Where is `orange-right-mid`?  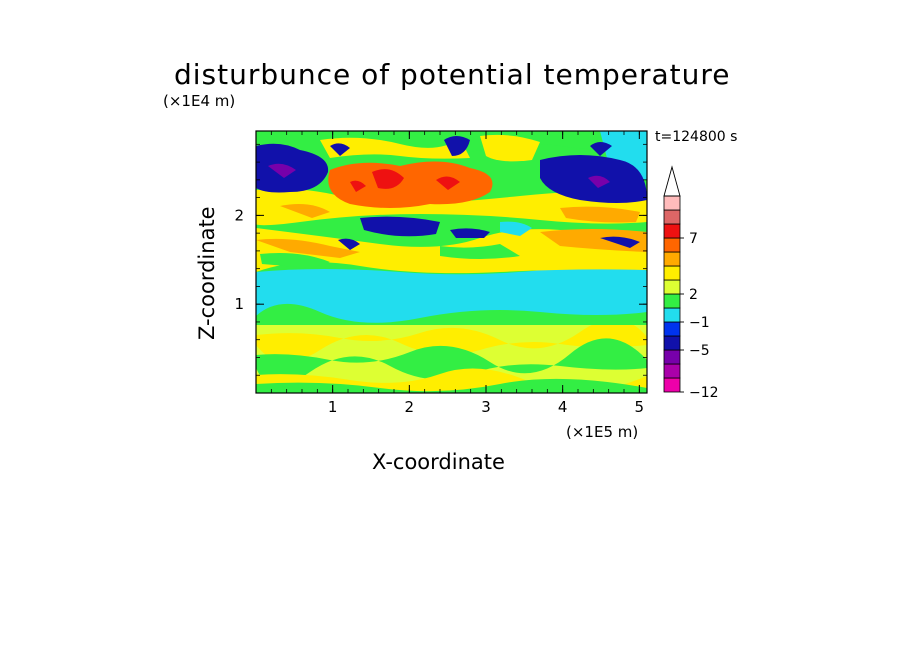
orange-right-mid is located at coordinates (600, 214).